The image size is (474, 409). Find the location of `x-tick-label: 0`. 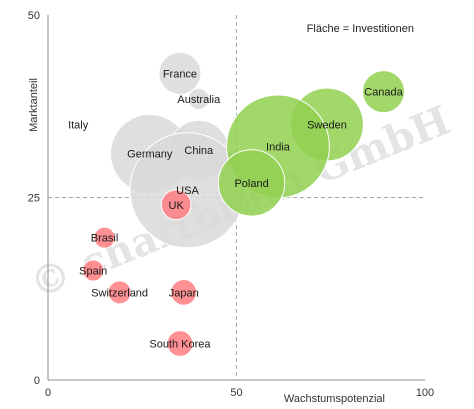

x-tick-label: 0 is located at coordinates (48, 393).